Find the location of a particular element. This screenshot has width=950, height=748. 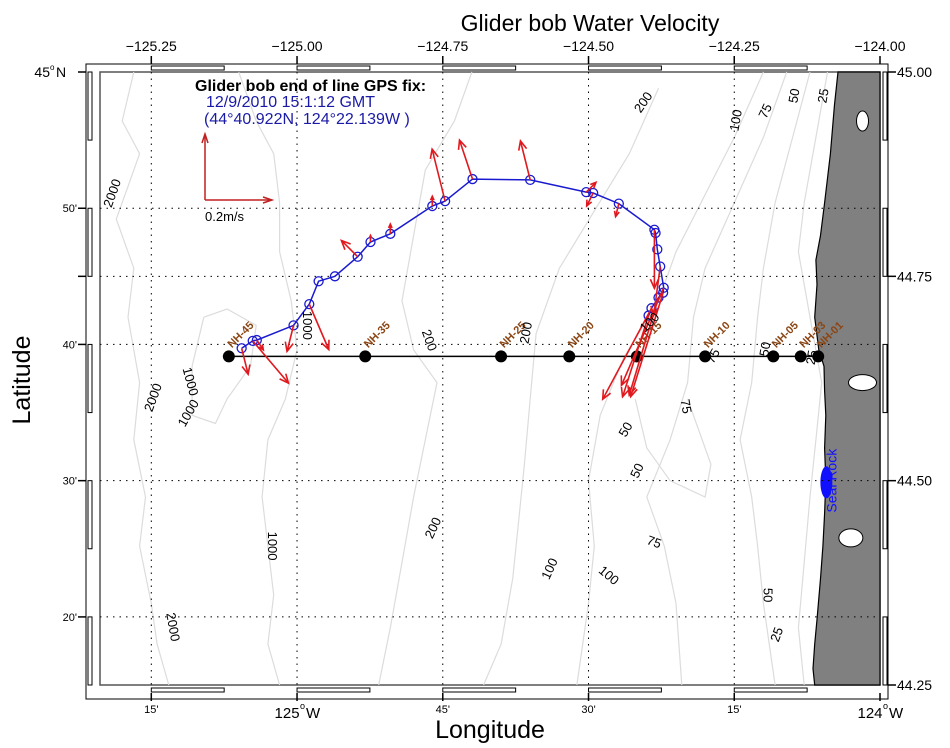

gps-fix-position: (44°40.922N, 124°22.139W ) is located at coordinates (307, 119).